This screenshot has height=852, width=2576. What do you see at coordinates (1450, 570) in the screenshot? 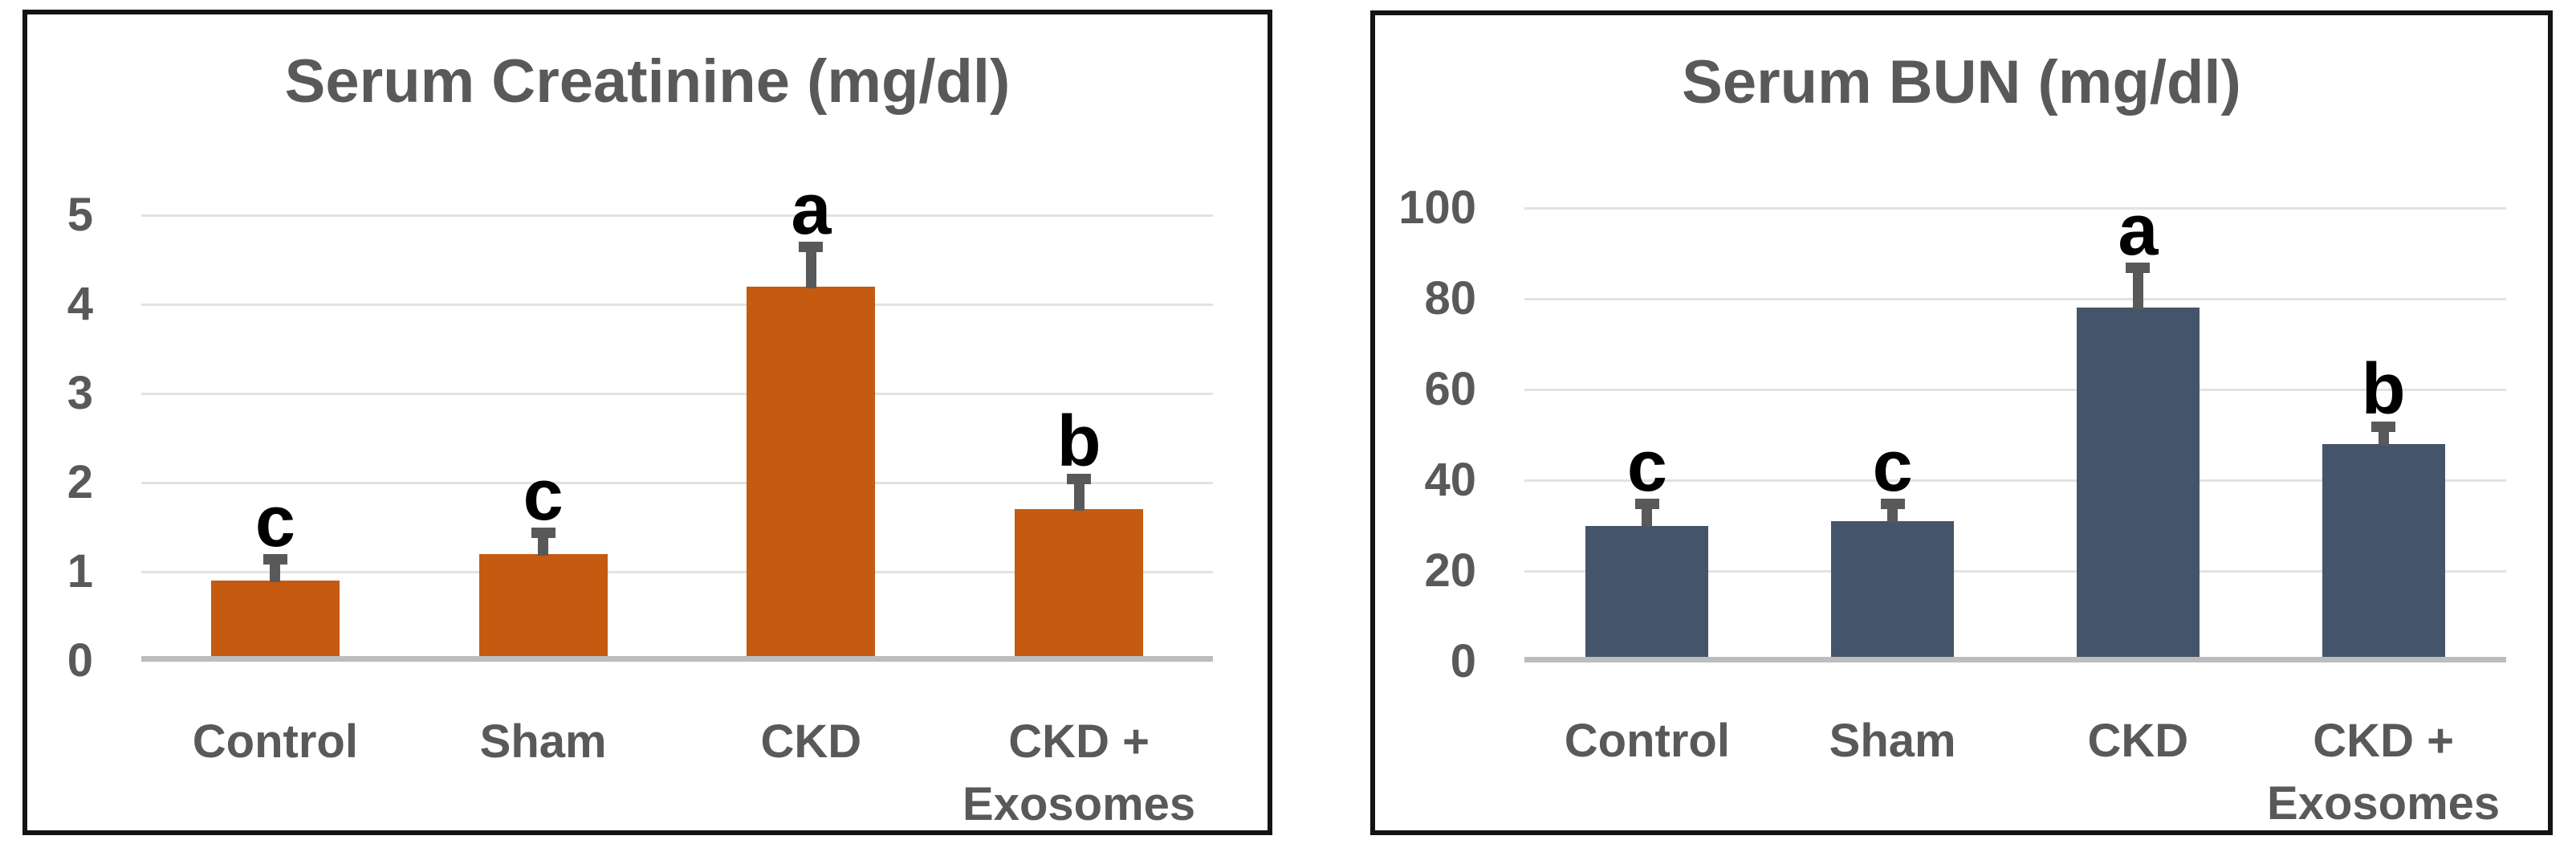
I see `y-axis-tick-label: 20` at bounding box center [1450, 570].